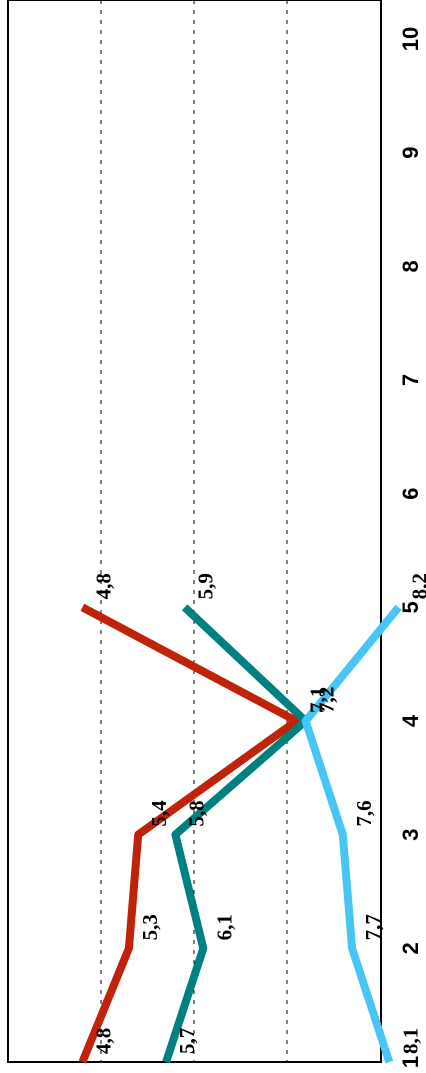 The height and width of the screenshot is (1073, 426). I want to click on x-tick-label: 4, so click(410, 720).